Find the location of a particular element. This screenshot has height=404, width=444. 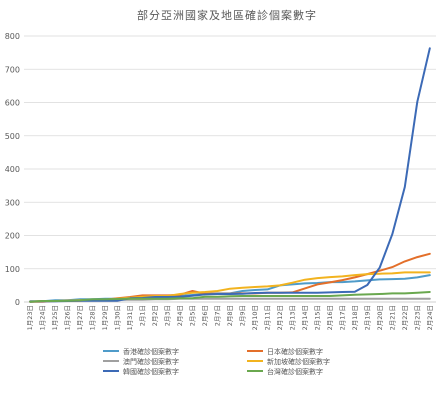

x-tick-label: 2月12日 is located at coordinates (280, 317).